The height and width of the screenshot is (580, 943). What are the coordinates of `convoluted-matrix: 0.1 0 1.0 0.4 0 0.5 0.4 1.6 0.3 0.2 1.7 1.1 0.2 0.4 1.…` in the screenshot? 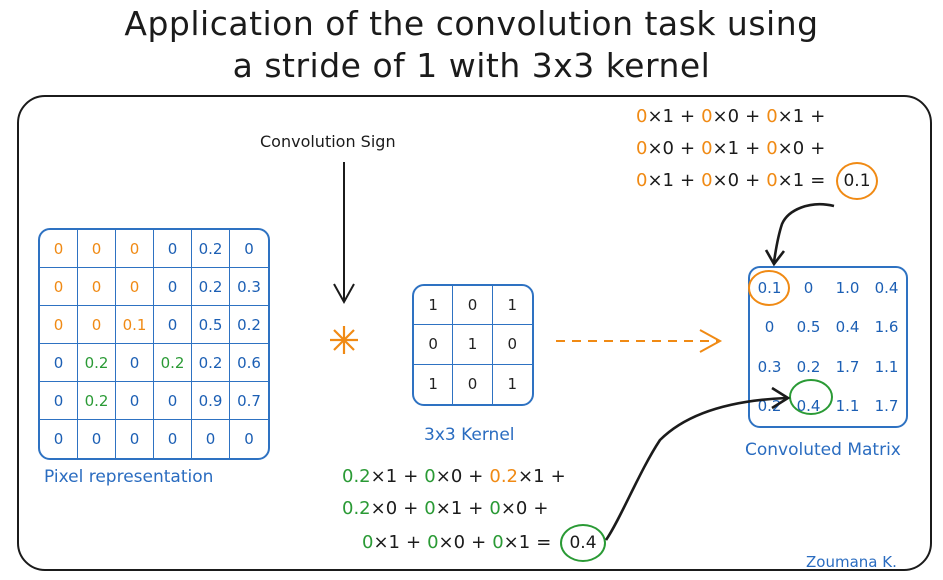 It's located at (828, 347).